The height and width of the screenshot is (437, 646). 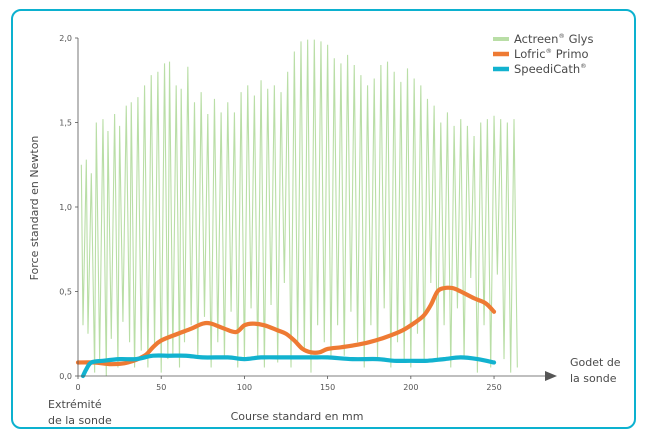 I want to click on x-end-label-line2: la sonde, so click(x=593, y=378).